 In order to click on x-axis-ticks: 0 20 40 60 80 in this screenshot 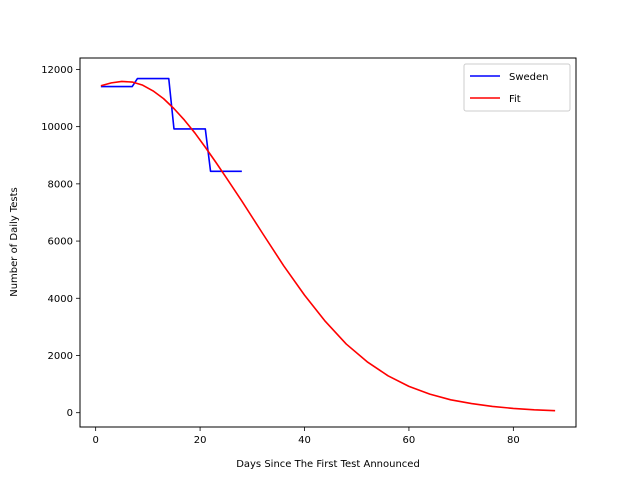, I will do `click(306, 436)`.